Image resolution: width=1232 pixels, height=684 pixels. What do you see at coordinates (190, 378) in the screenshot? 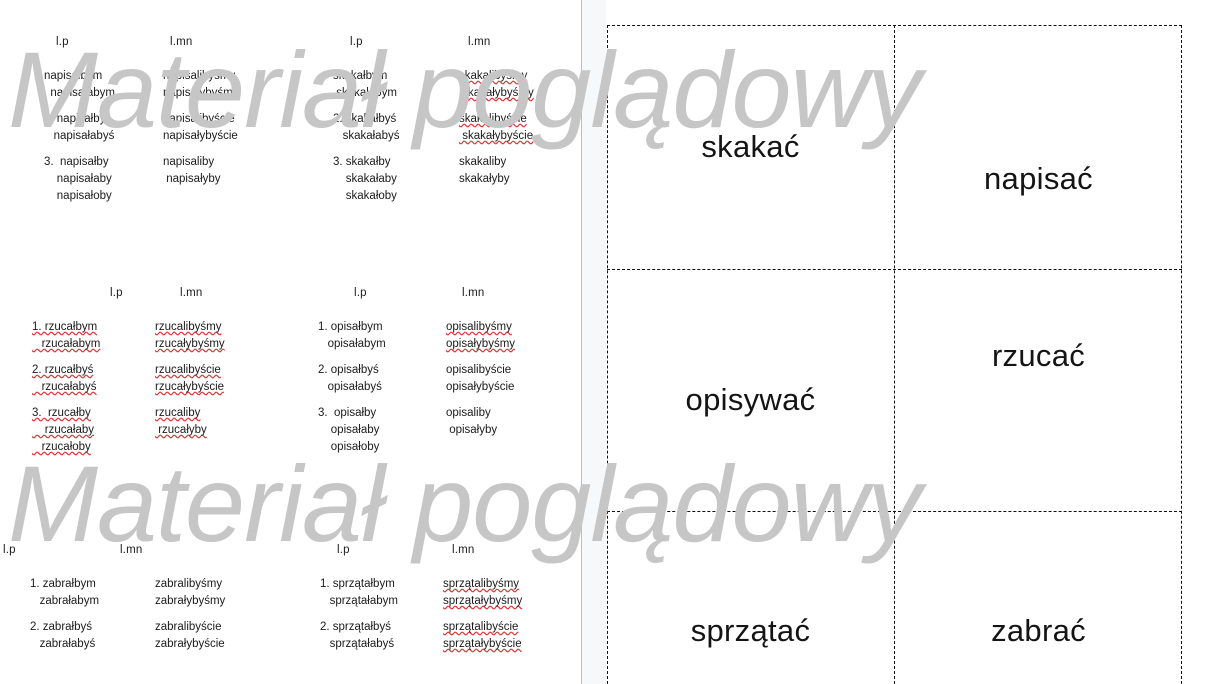
I see `form-line-misspelled: rzucalibyście rzucałybyście` at bounding box center [190, 378].